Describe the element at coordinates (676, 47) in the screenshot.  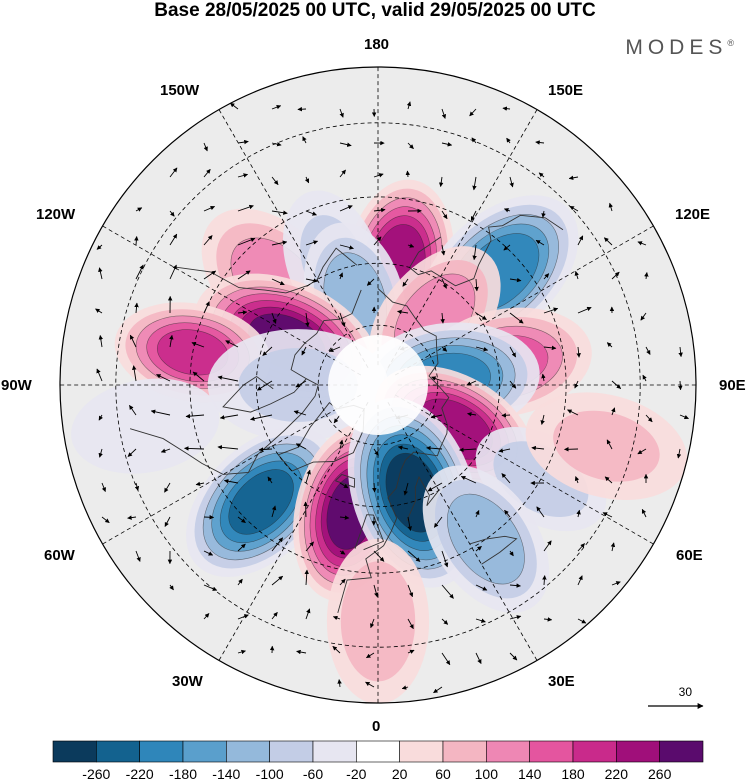
I see `brand-name: MODES` at that location.